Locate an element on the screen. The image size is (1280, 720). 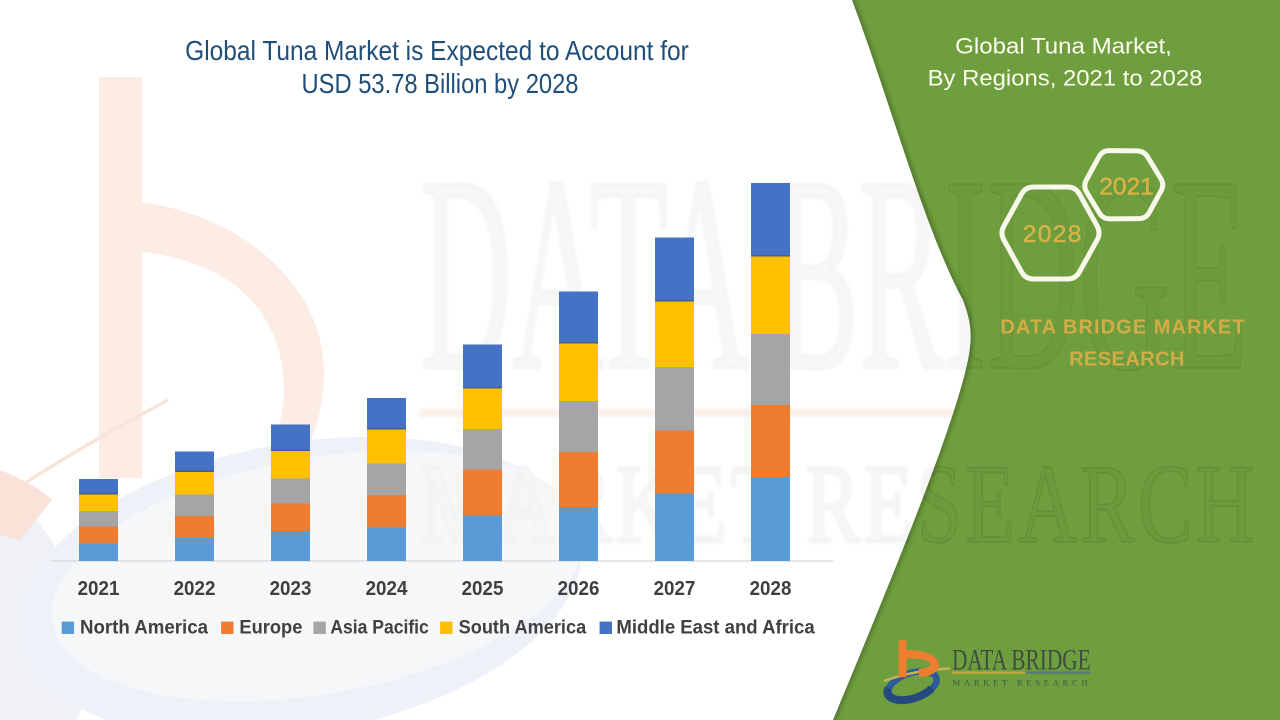
svg-text: North America is located at coordinates (144, 628).